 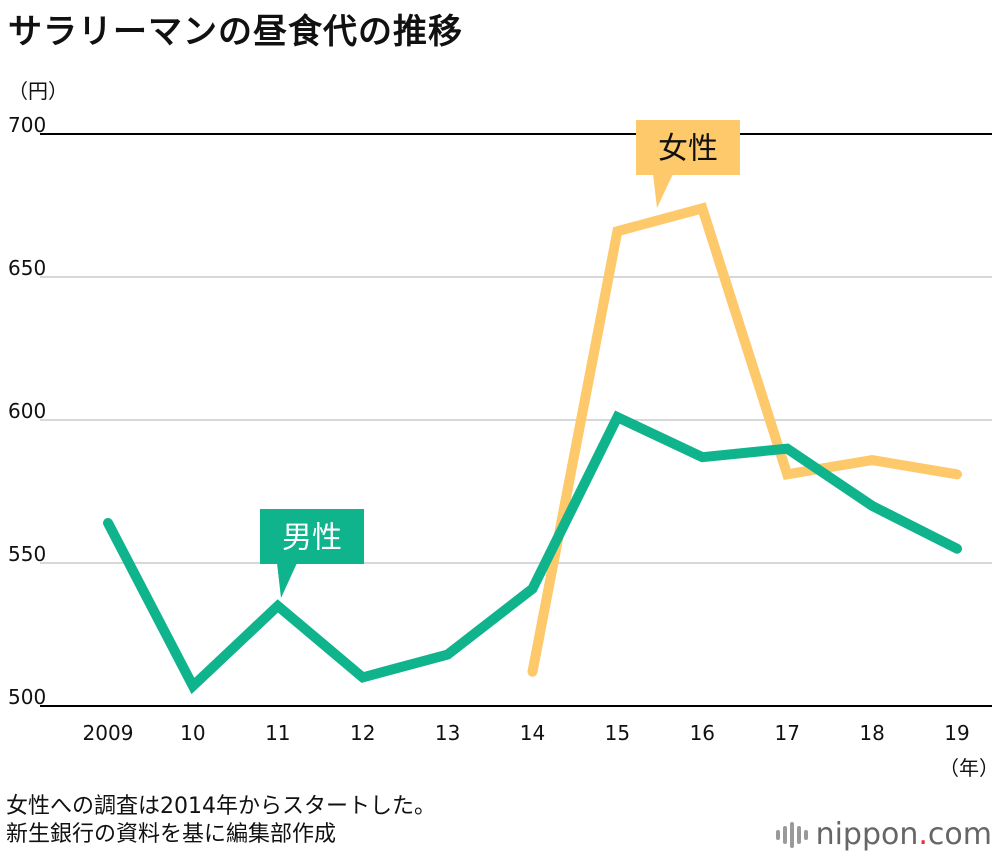 I want to click on male-label-text: 男性, so click(x=312, y=538).